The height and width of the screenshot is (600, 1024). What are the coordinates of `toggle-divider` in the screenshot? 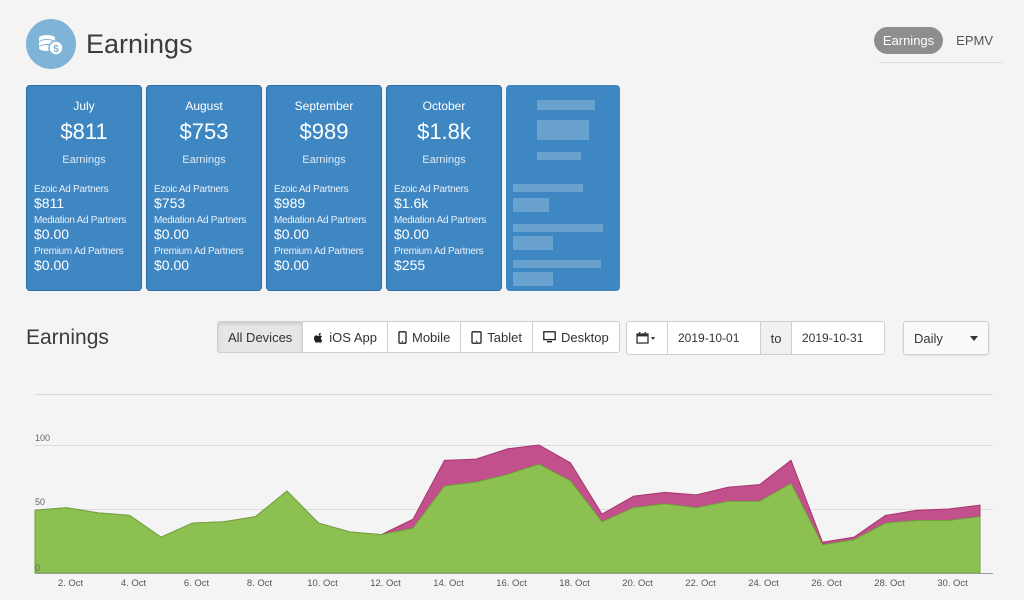 It's located at (940, 62).